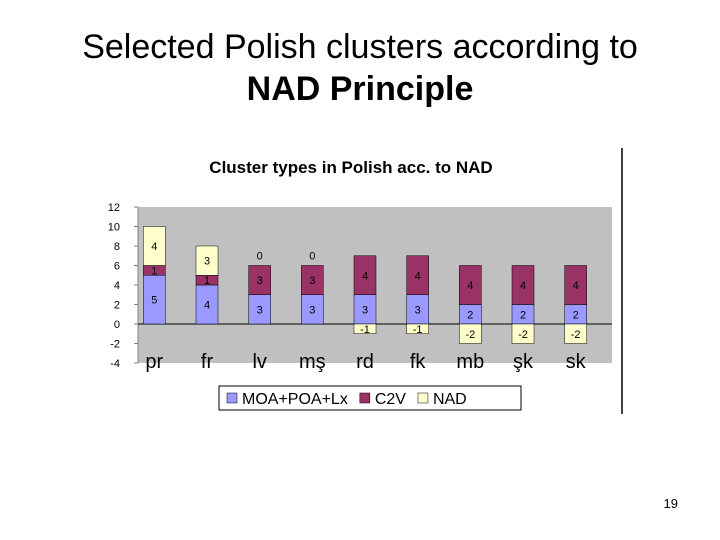 This screenshot has height=540, width=720. I want to click on y-tick-label: 0, so click(117, 325).